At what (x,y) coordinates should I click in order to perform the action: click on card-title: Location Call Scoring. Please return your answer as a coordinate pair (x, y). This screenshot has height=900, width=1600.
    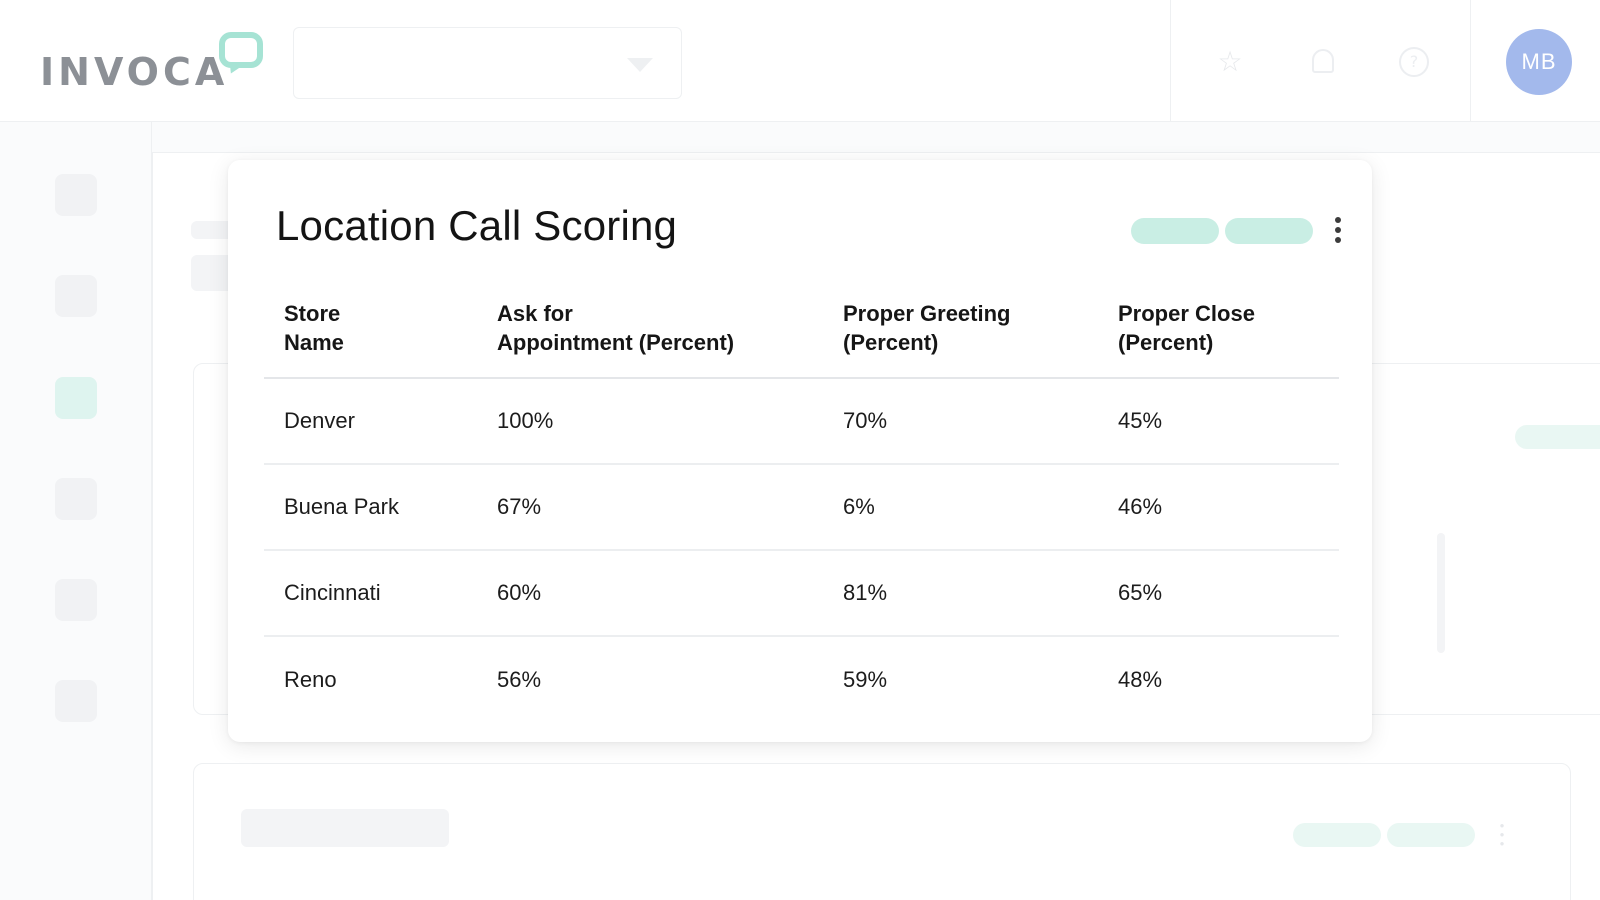
    Looking at the image, I should click on (477, 225).